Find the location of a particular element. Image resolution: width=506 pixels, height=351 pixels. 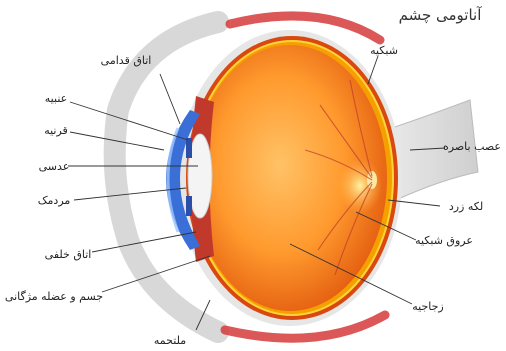

label-ciliary-body: جسم و عضله مژگانی is located at coordinates (54, 296).